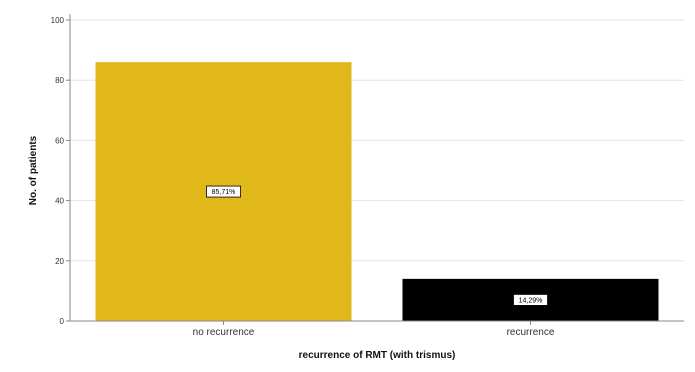 This screenshot has height=372, width=695. Describe the element at coordinates (59, 201) in the screenshot. I see `y-tick-label: 40` at that location.